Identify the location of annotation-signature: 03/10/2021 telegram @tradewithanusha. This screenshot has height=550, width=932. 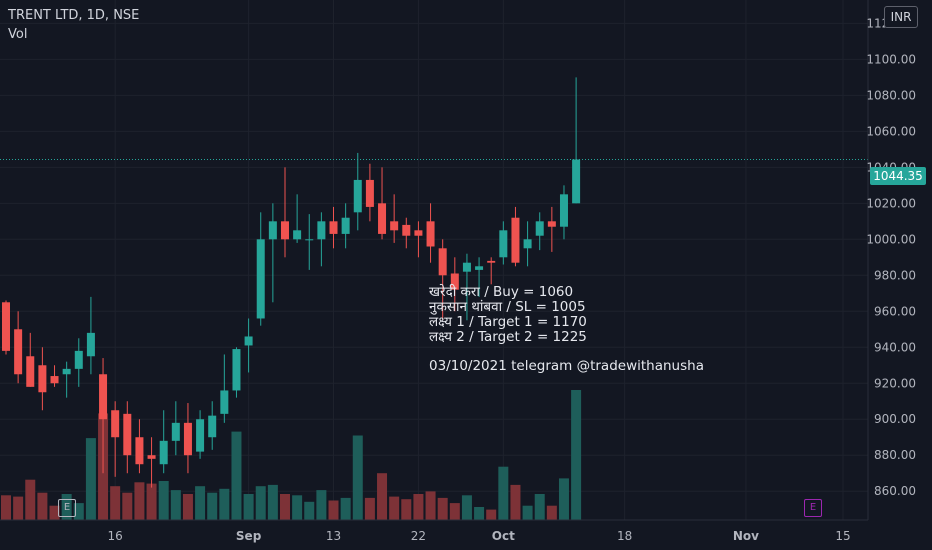
(566, 366).